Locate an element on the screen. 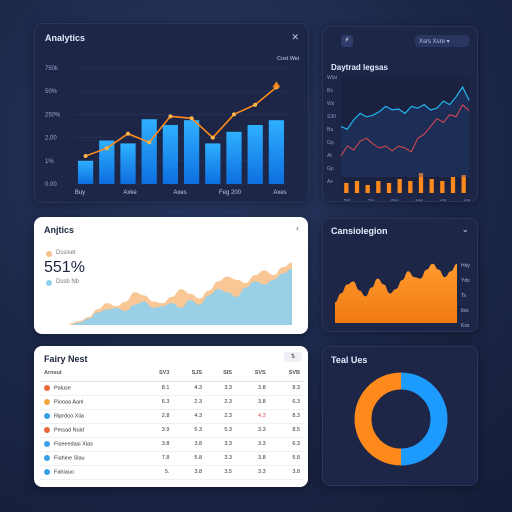 Image resolution: width=512 pixels, height=512 pixels. table-cell: 3.8 is located at coordinates (157, 444).